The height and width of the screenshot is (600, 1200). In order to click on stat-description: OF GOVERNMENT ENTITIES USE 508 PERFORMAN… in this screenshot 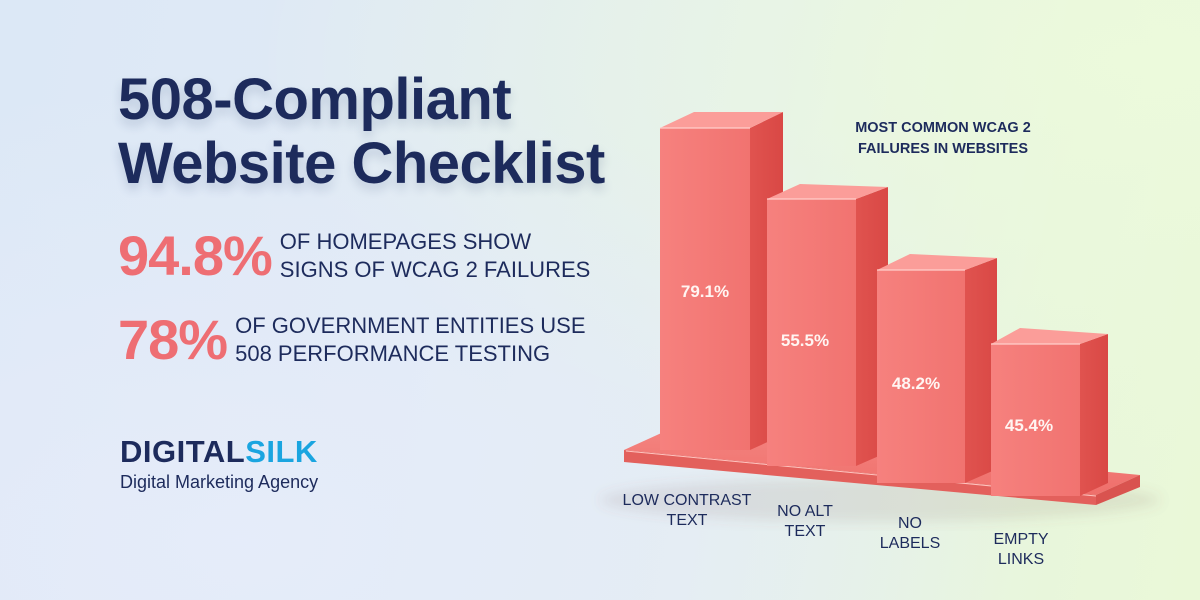, I will do `click(410, 340)`.